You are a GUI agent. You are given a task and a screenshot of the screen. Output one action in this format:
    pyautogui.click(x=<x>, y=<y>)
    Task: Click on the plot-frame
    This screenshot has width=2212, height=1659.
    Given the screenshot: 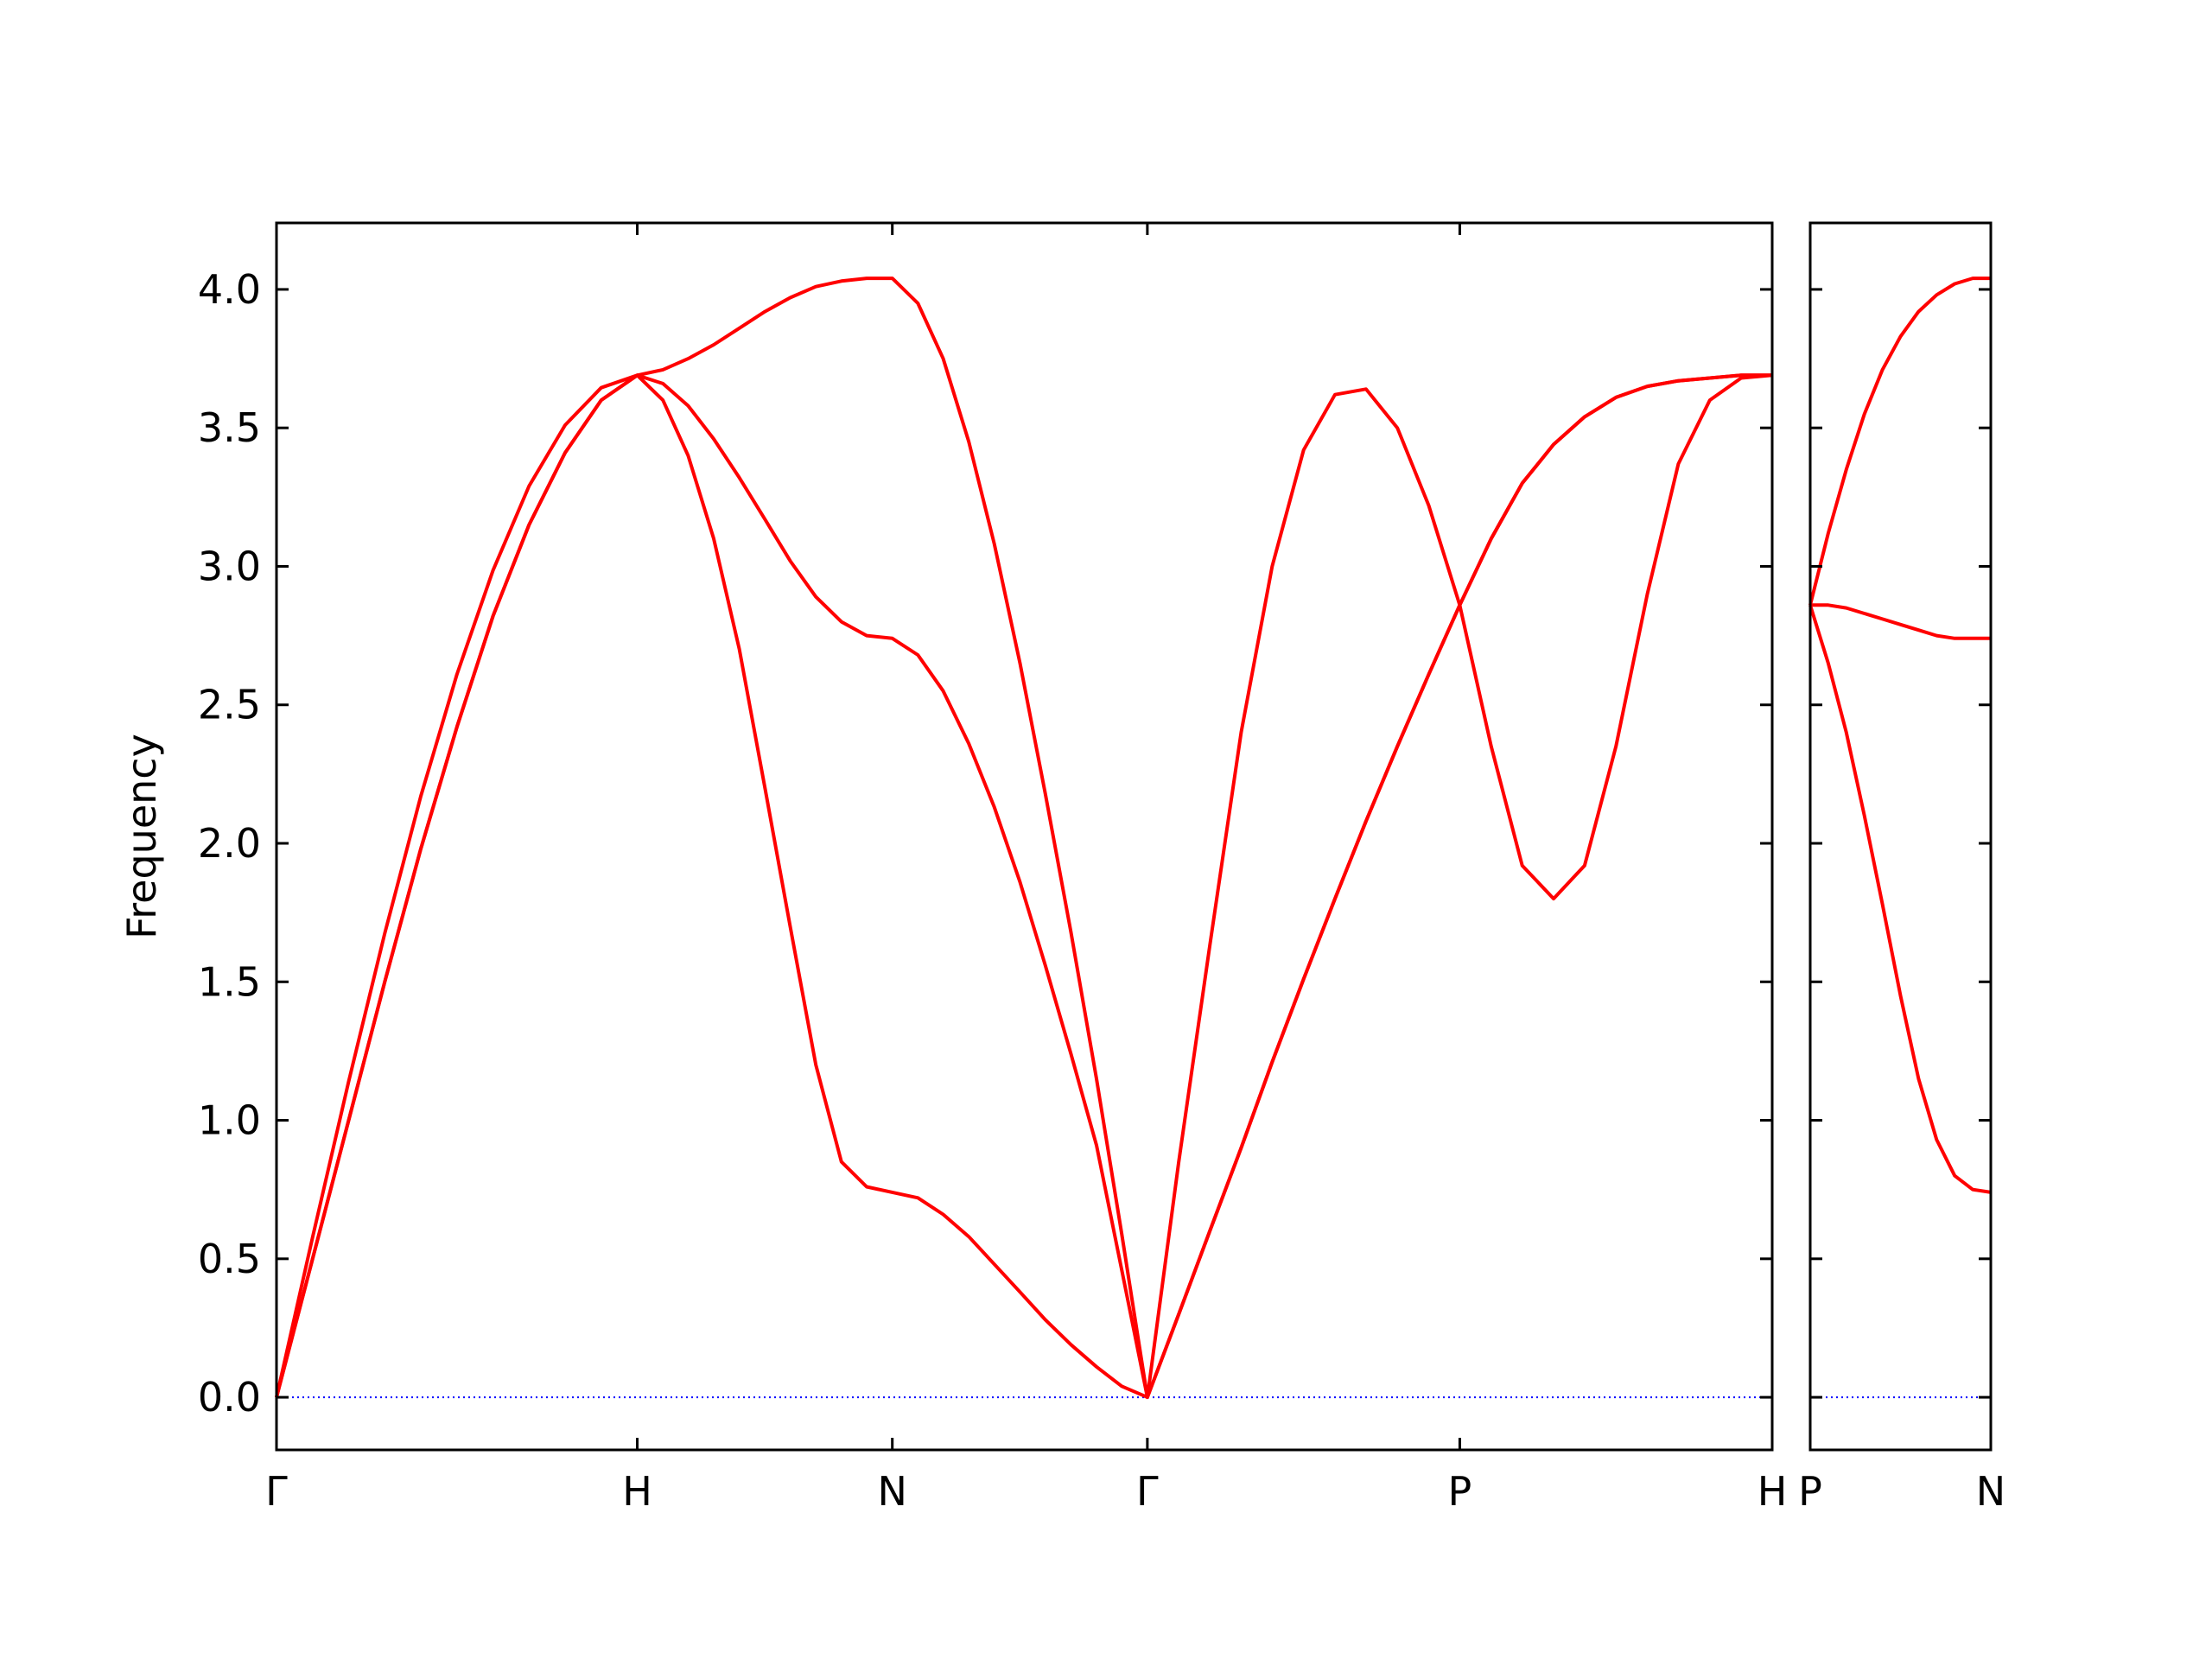 What is the action you would take?
    pyautogui.click(x=1900, y=836)
    